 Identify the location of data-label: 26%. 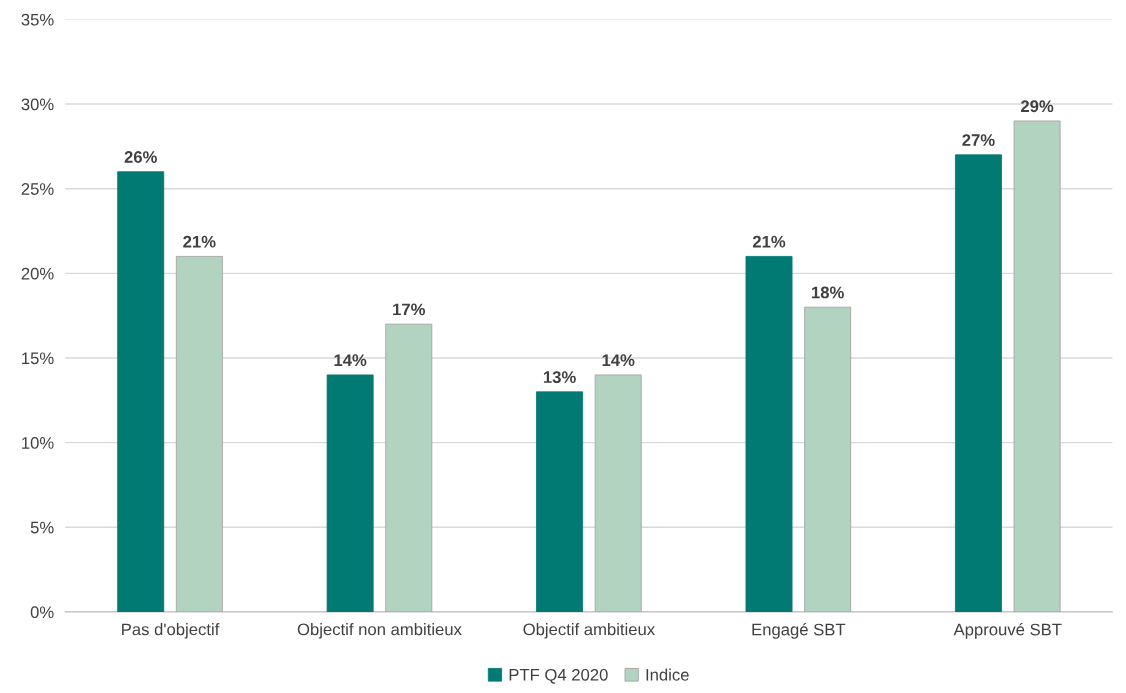
(140, 157).